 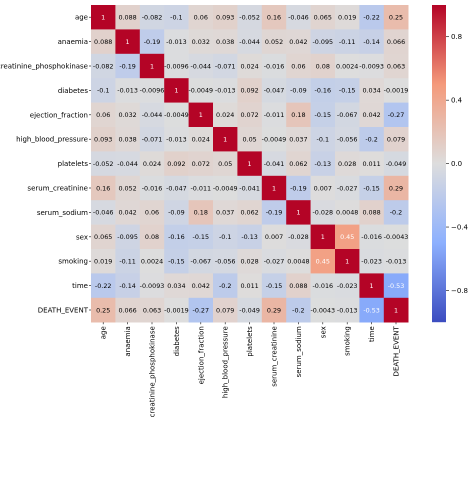 I want to click on row-label-sex: sex, so click(x=82, y=237).